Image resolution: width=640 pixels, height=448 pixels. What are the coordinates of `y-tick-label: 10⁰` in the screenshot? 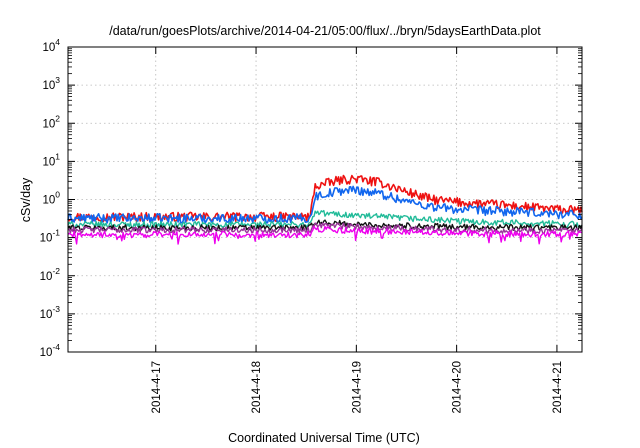 It's located at (51, 198).